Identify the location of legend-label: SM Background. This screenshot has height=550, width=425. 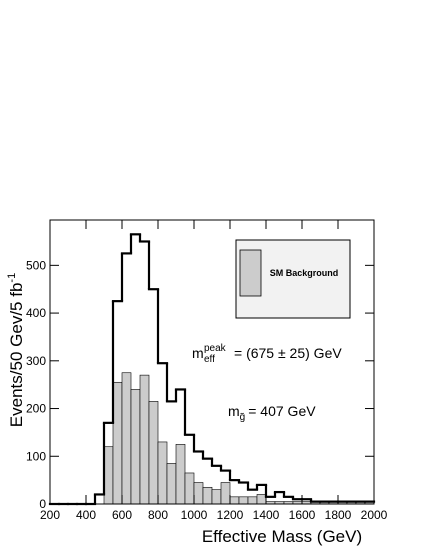
(304, 273).